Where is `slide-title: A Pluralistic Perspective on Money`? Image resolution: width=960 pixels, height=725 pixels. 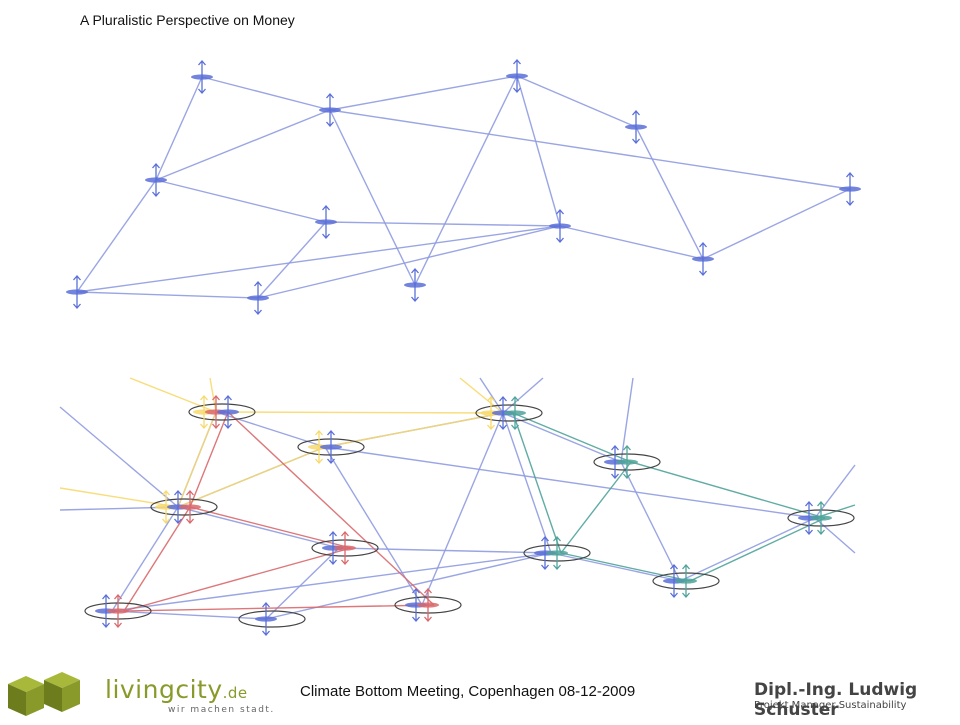
slide-title: A Pluralistic Perspective on Money is located at coordinates (187, 20).